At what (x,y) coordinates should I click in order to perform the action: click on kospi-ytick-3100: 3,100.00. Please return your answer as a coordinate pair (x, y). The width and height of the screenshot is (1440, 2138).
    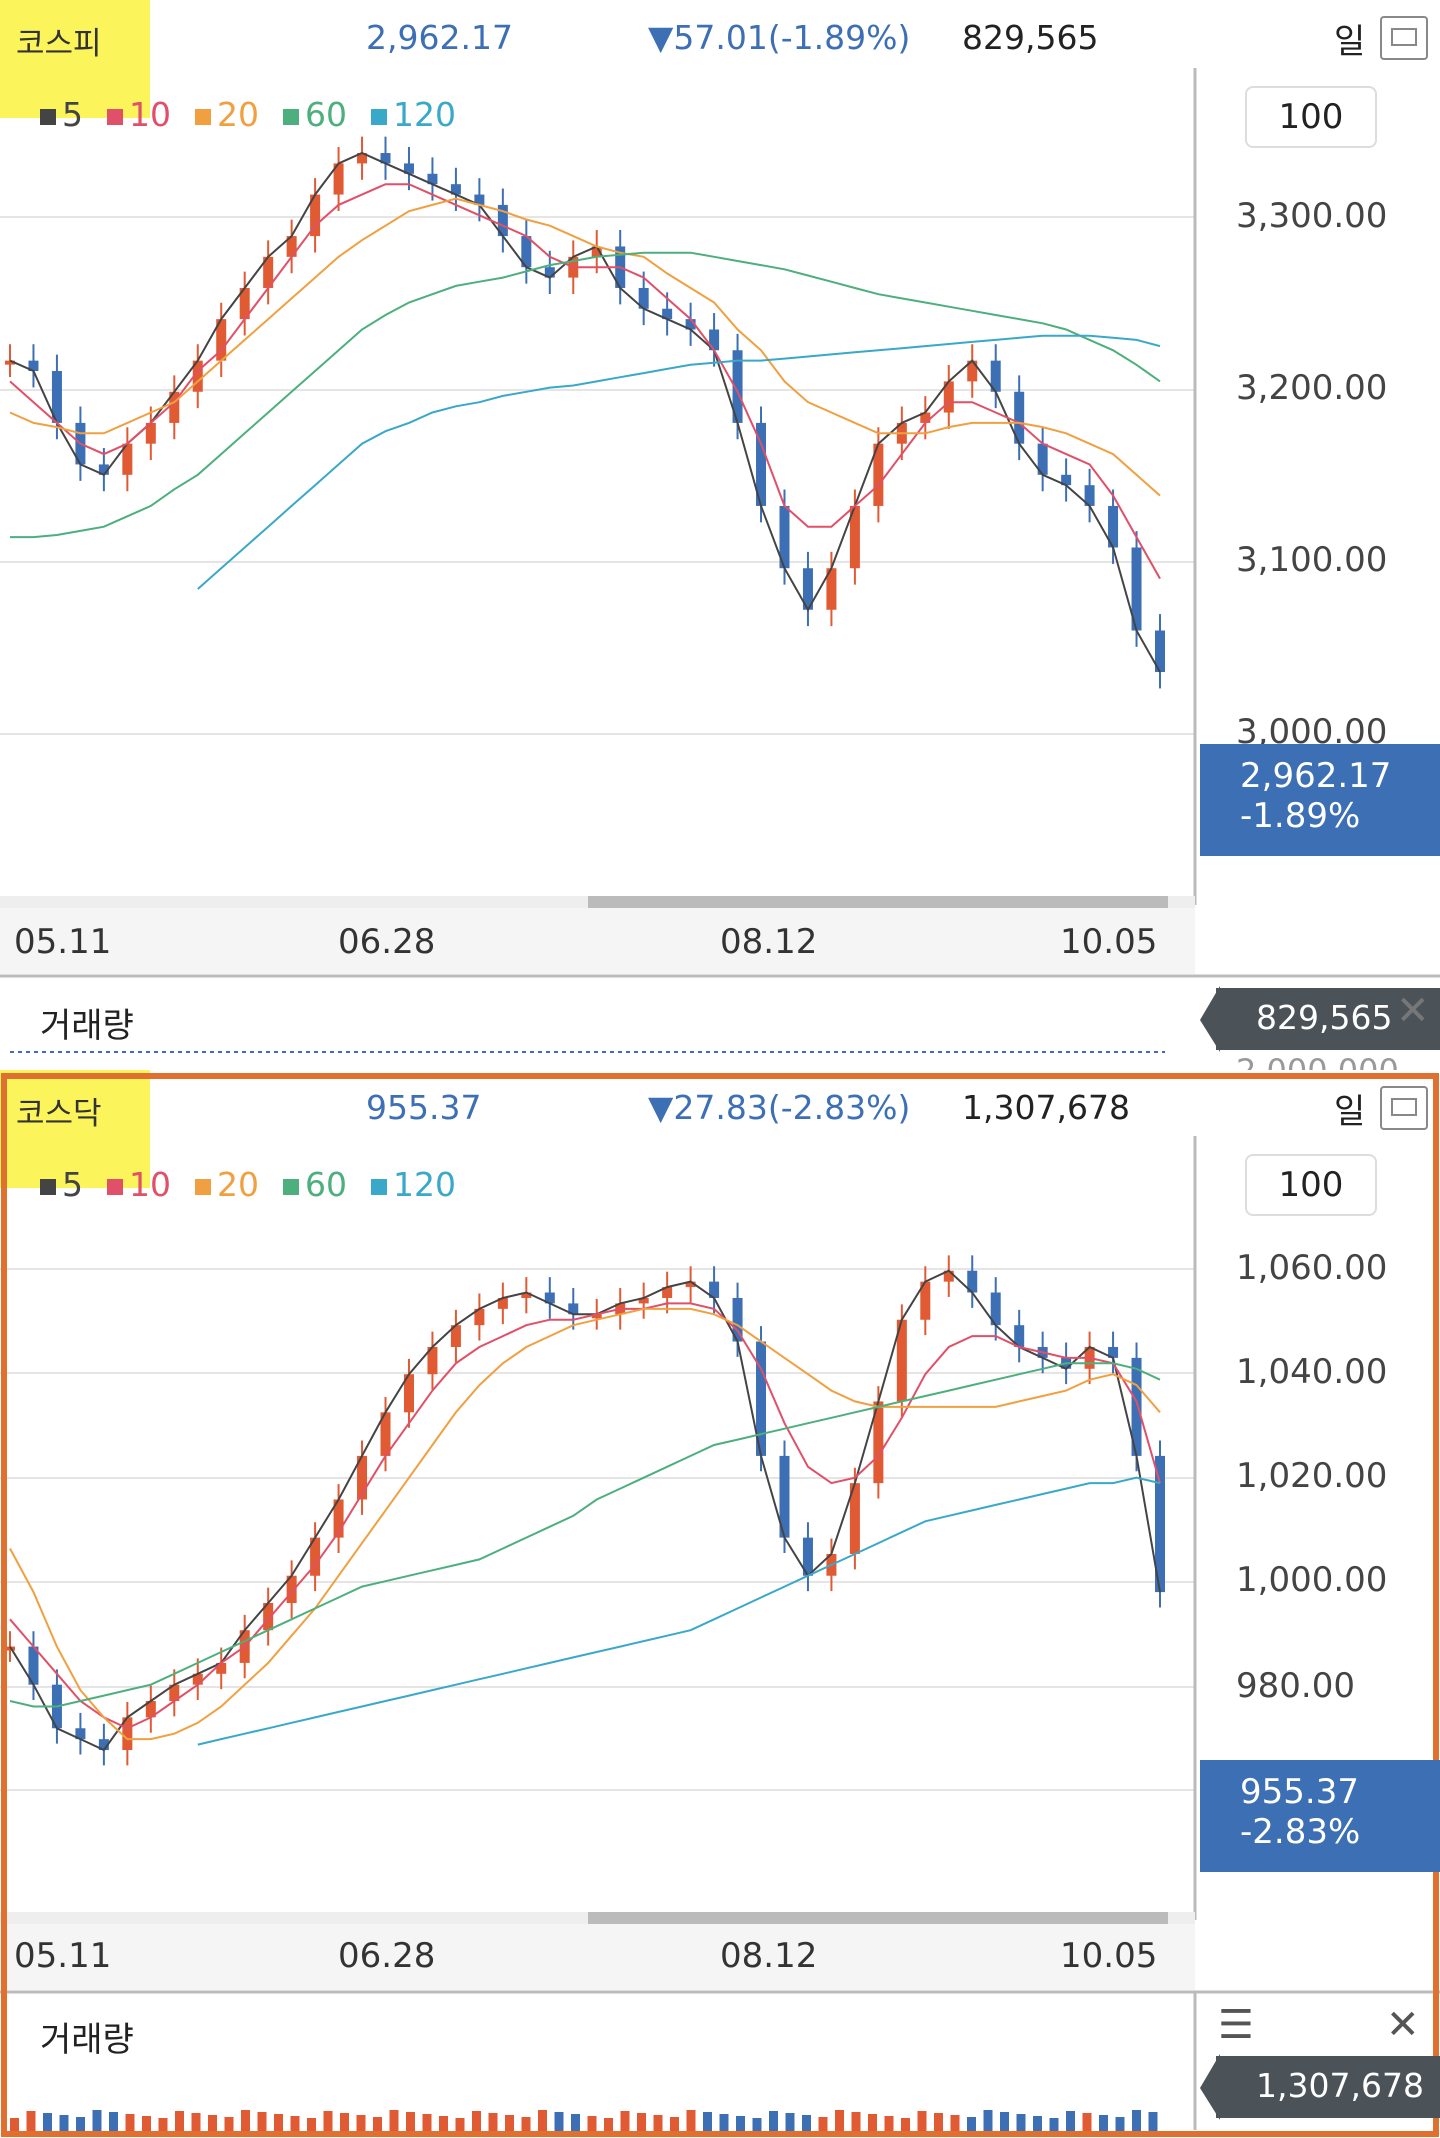
    Looking at the image, I should click on (1312, 560).